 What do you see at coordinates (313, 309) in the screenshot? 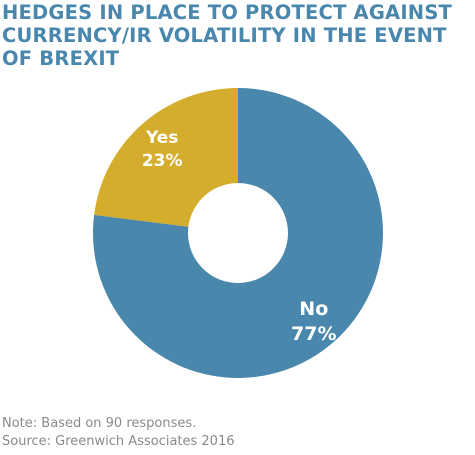
I see `slice-label-no: No` at bounding box center [313, 309].